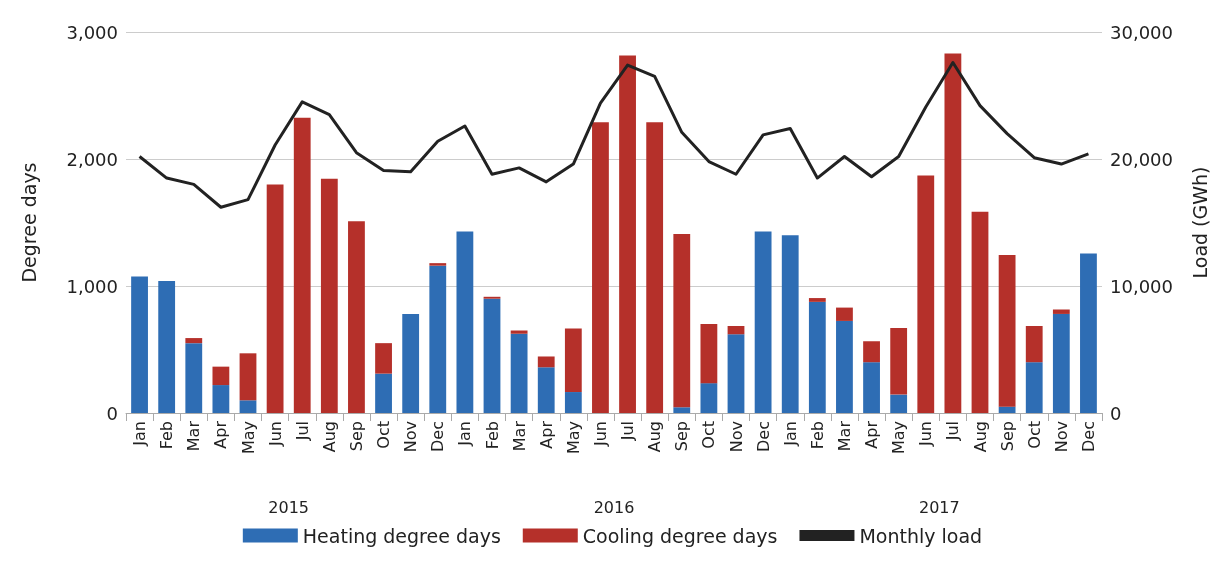 The height and width of the screenshot is (562, 1225). Describe the element at coordinates (1141, 32) in the screenshot. I see `y2-tick-label: 30,000` at that location.